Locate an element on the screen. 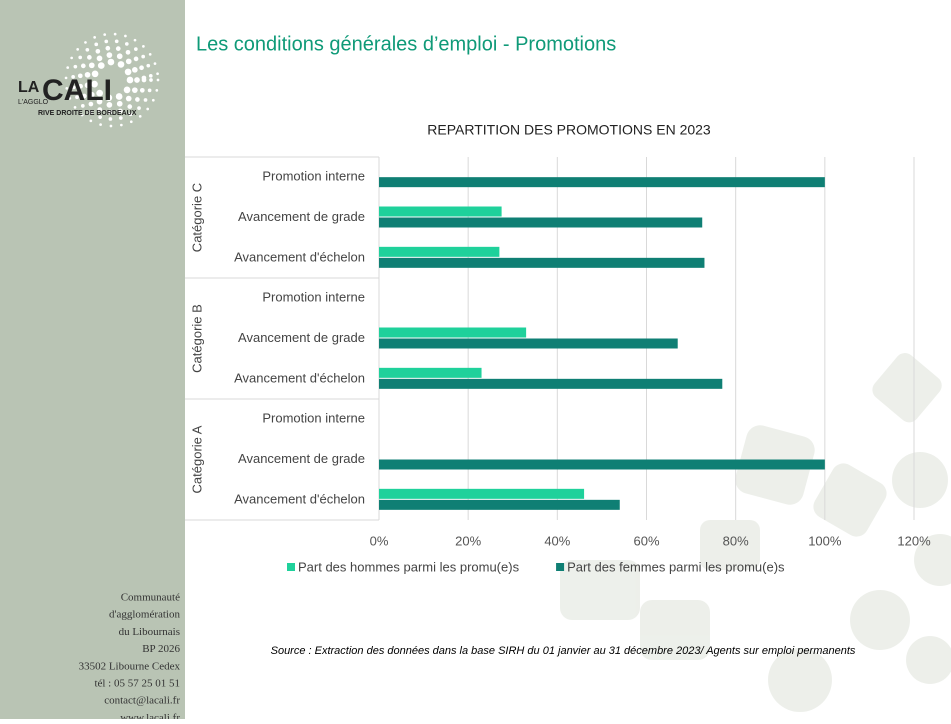 The width and height of the screenshot is (951, 724). address-line: 33502 Libourne Cedex is located at coordinates (130, 666).